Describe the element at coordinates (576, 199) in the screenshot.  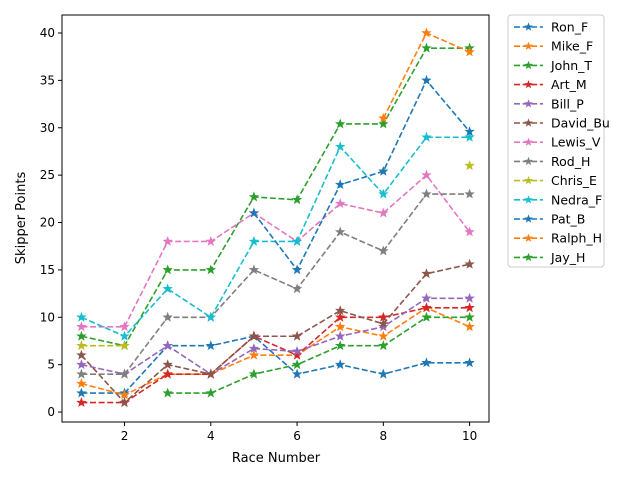
I see `legend-label: Nedra_F` at that location.